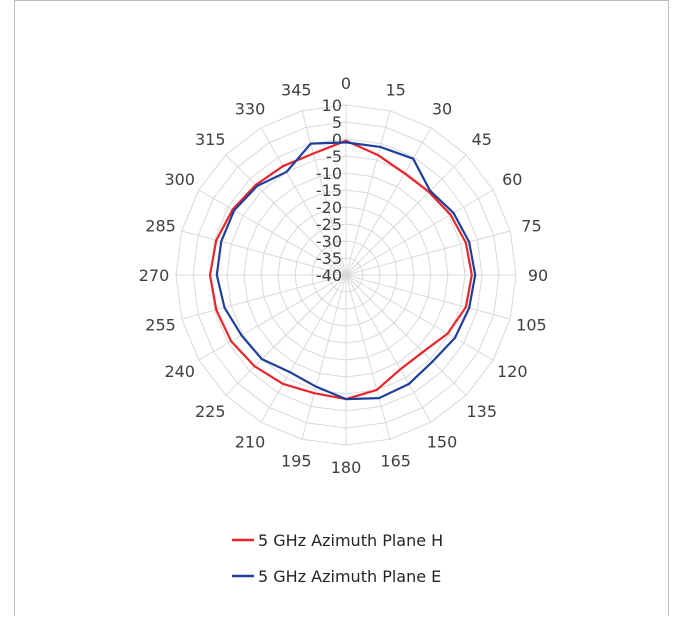  Describe the element at coordinates (350, 540) in the screenshot. I see `legend-label: 5 GHz Azimuth Plane H` at that location.